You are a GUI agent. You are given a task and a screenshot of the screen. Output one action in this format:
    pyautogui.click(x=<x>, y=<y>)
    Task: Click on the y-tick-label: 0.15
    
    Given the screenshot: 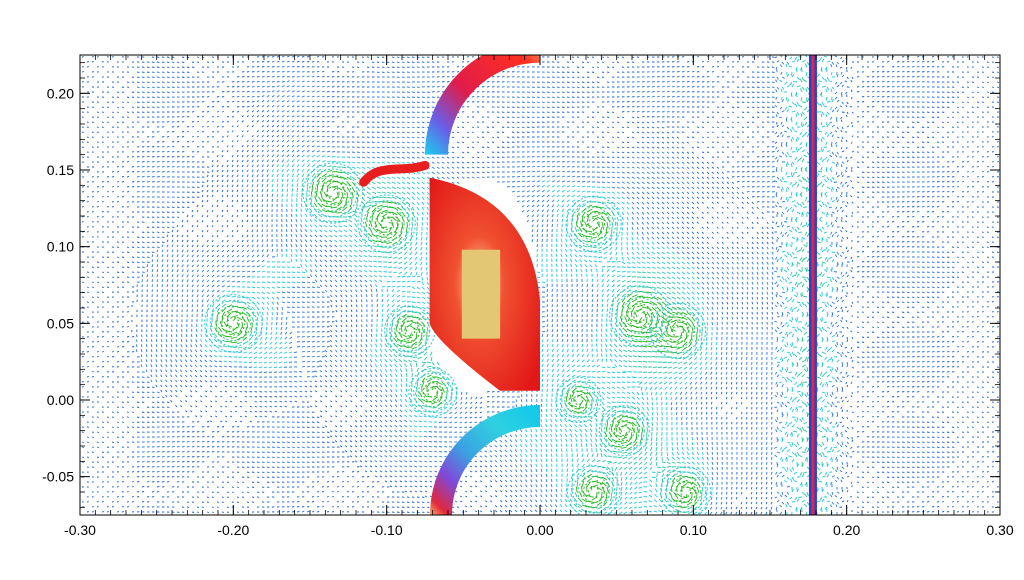 What is the action you would take?
    pyautogui.click(x=60, y=170)
    